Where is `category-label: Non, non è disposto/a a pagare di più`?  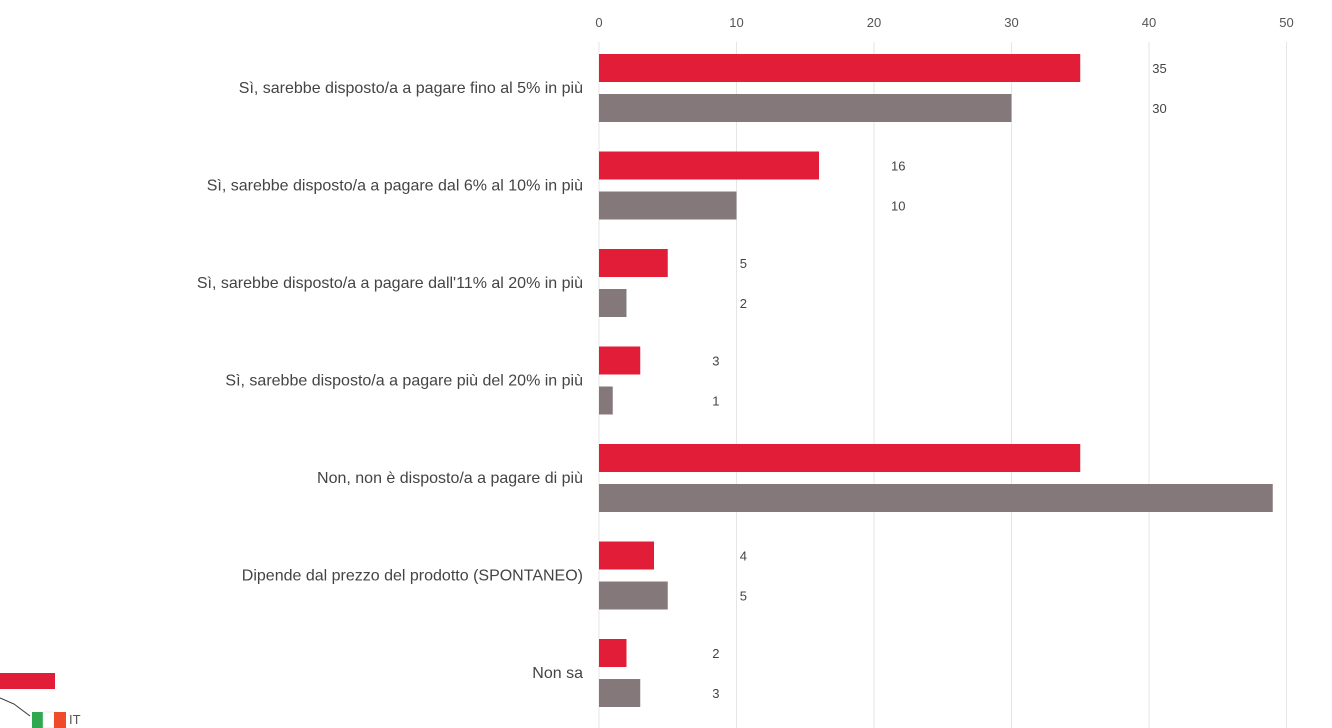
category-label: Non, non è disposto/a a pagare di più is located at coordinates (450, 478).